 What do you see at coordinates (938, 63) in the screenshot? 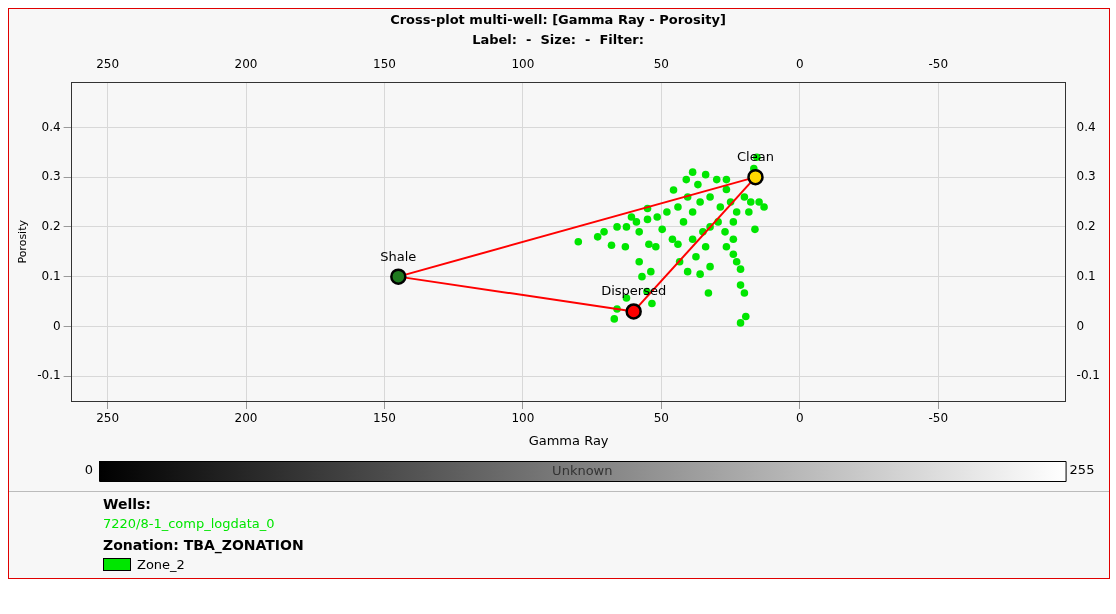
I see `x2-tick-label: -50` at bounding box center [938, 63].